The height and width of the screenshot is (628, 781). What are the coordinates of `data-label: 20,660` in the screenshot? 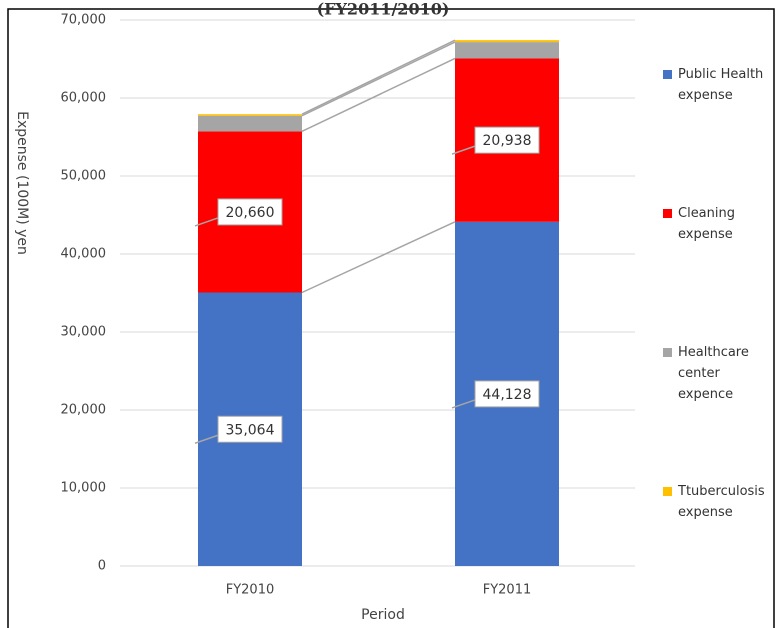 It's located at (250, 213).